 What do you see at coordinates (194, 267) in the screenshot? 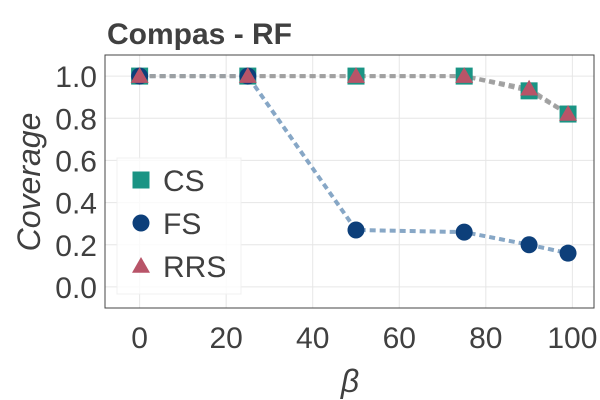
I see `legend-label-rrs: RRS` at bounding box center [194, 267].